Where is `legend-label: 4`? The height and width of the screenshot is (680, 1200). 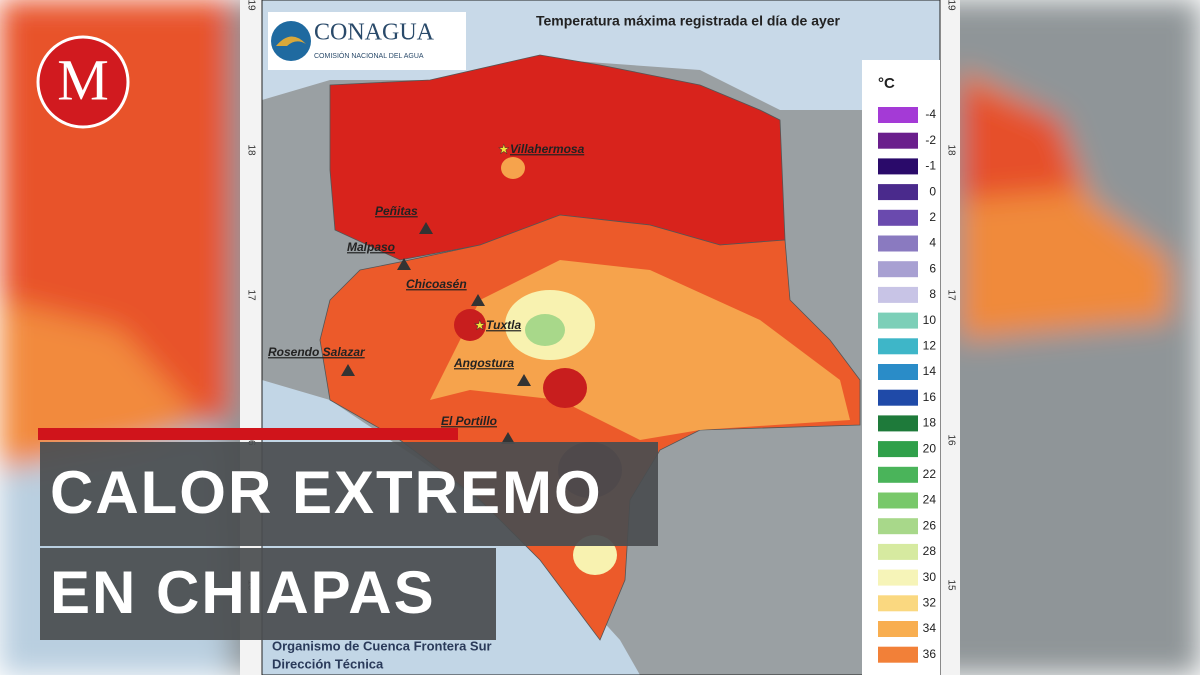 legend-label: 4 is located at coordinates (932, 243).